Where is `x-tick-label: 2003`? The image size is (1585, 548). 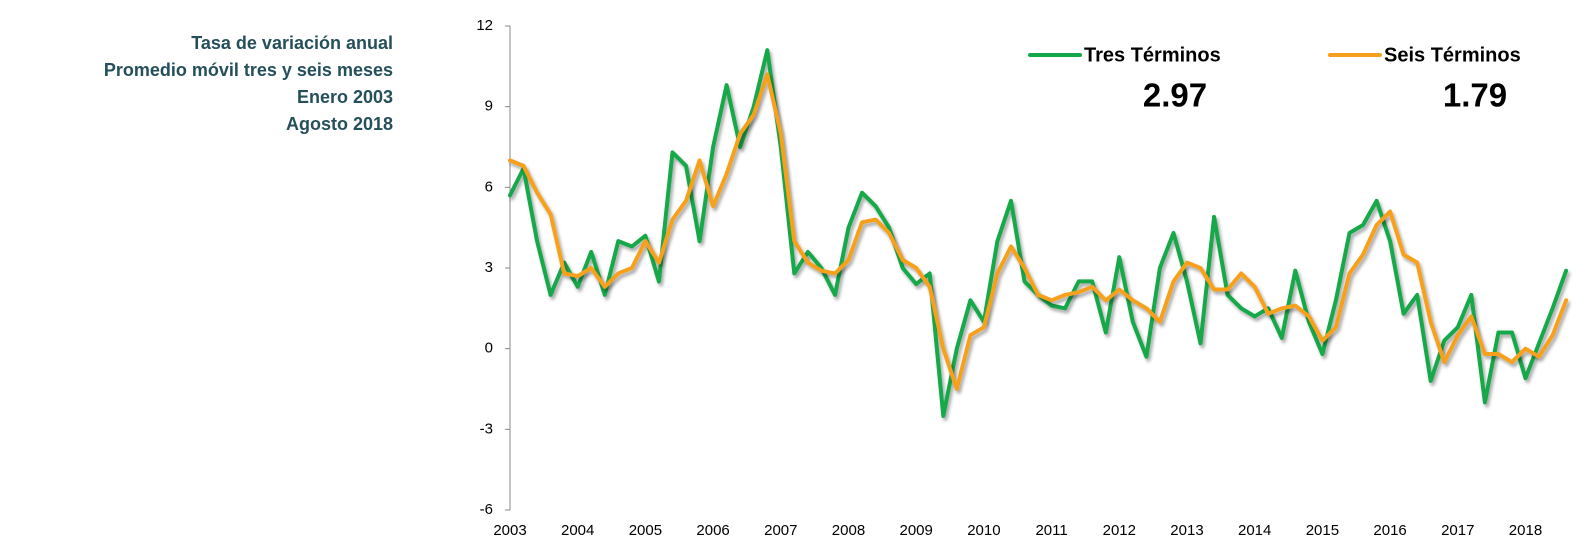
x-tick-label: 2003 is located at coordinates (509, 530).